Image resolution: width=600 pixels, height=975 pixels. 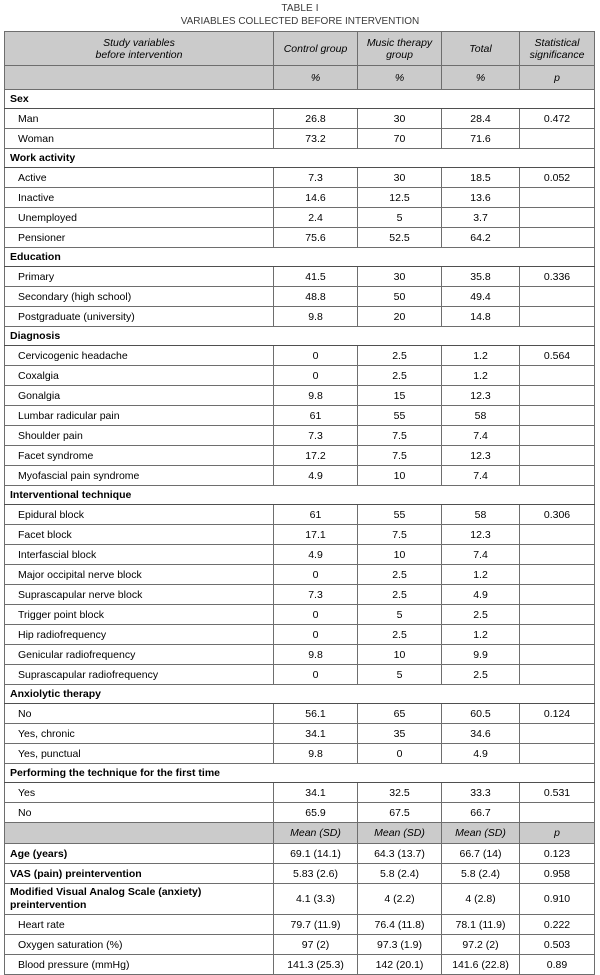 I want to click on cell-total: 66.7 (14), so click(x=480, y=853).